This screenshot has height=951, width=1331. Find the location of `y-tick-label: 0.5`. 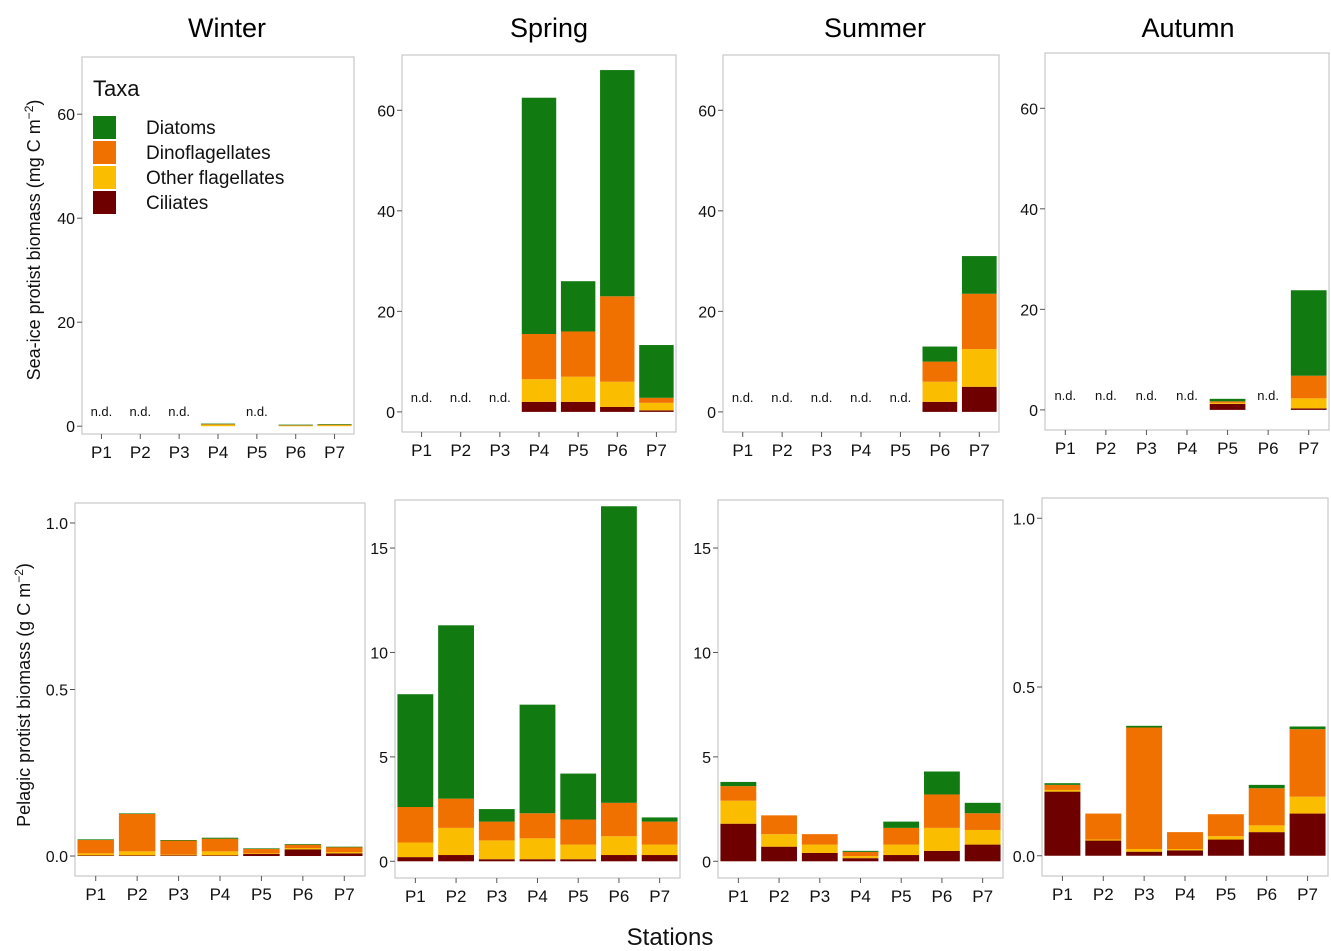

y-tick-label: 0.5 is located at coordinates (57, 691).